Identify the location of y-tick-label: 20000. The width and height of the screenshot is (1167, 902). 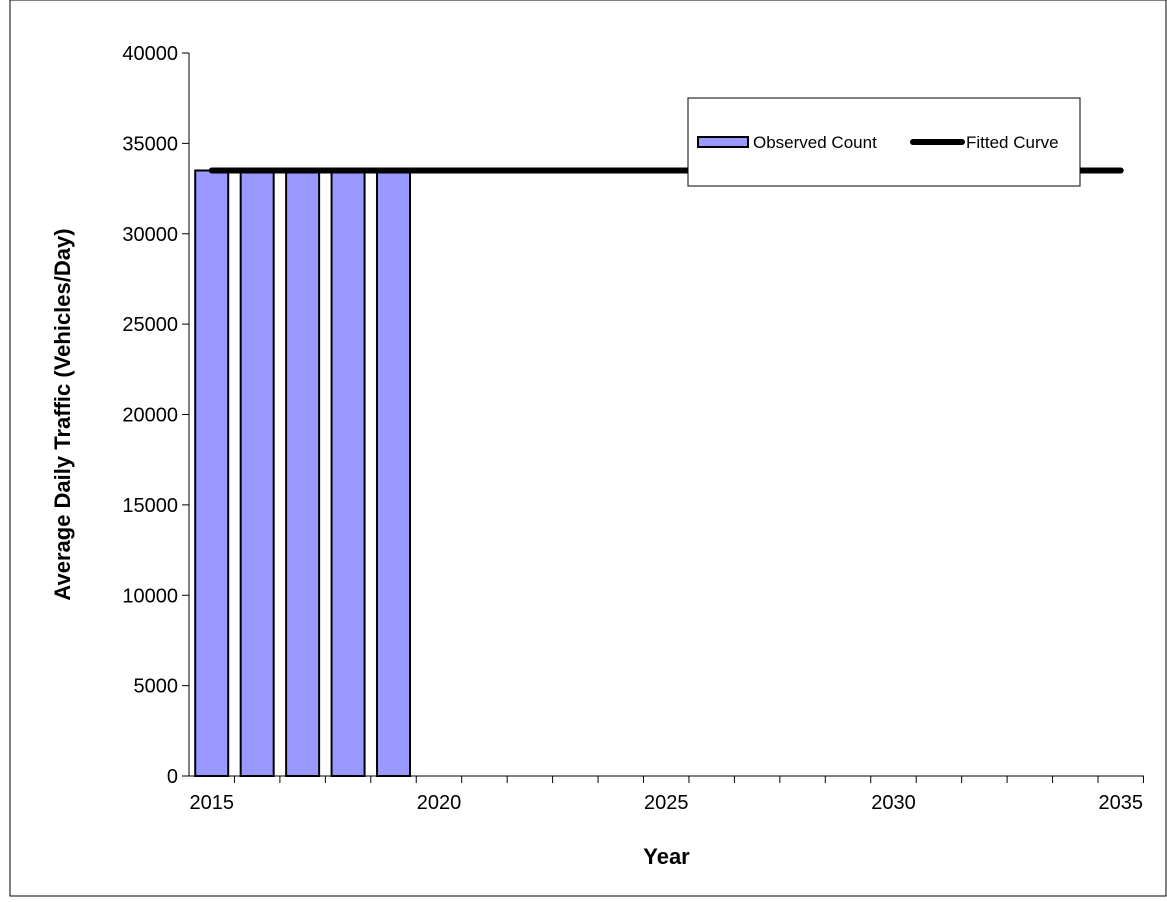
(150, 416).